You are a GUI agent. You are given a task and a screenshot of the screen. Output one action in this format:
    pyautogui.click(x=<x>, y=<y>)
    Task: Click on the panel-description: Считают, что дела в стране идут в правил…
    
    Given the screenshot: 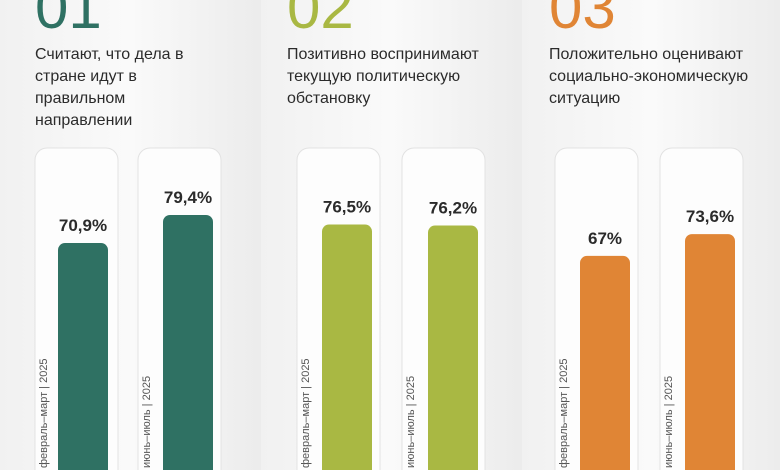 What is the action you would take?
    pyautogui.click(x=109, y=87)
    